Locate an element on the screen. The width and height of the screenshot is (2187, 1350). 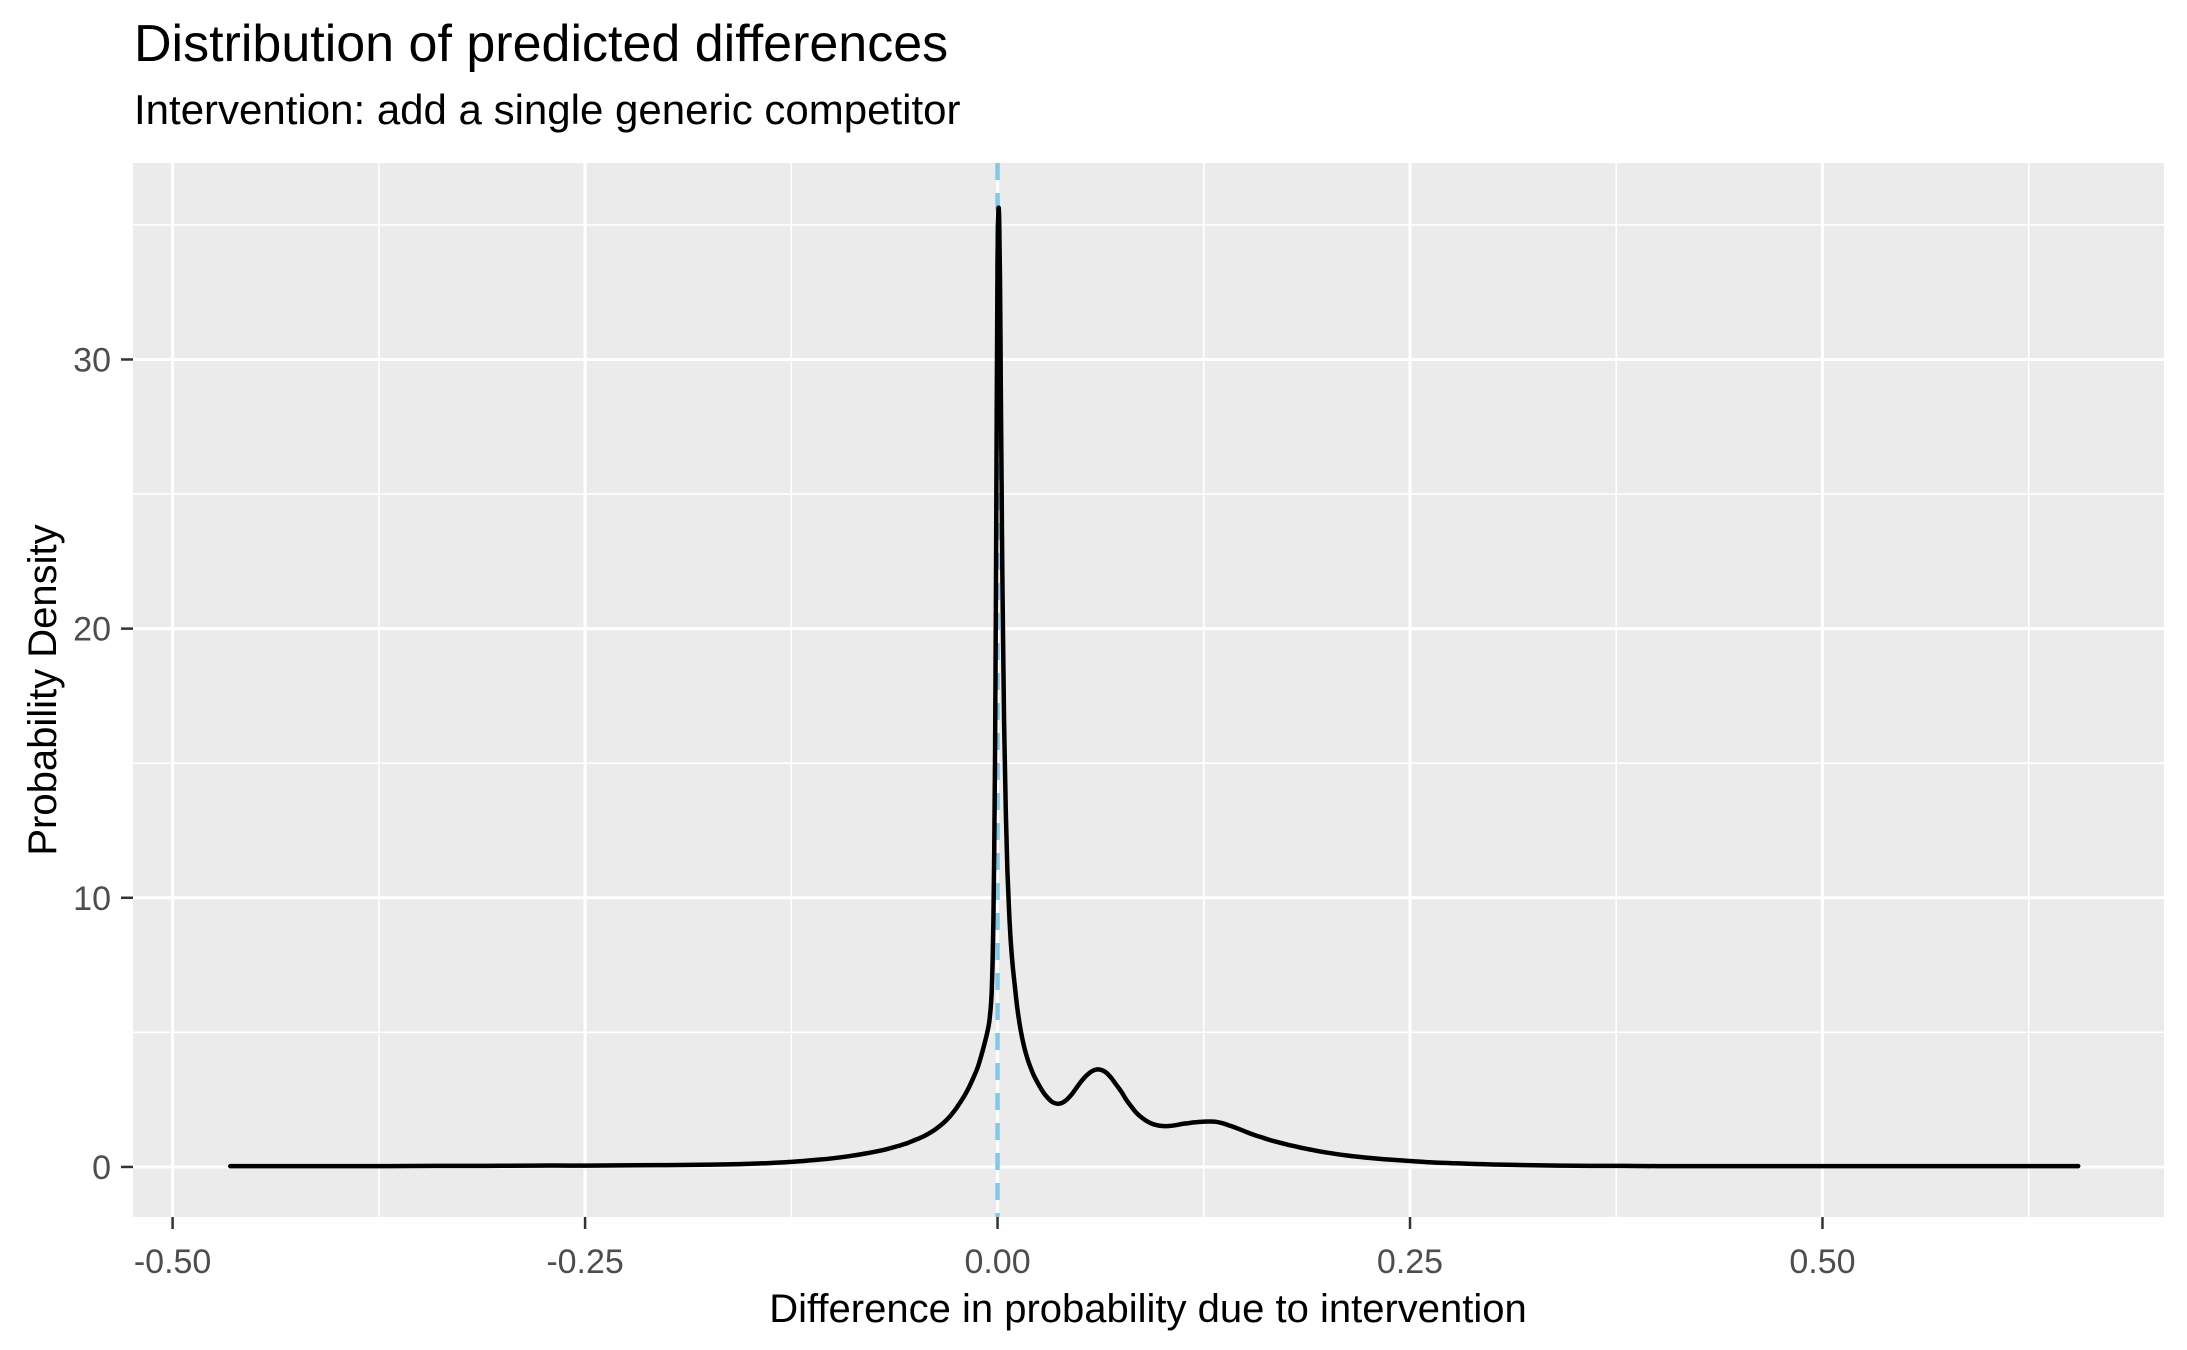
y-tick-label: 30 is located at coordinates (92, 360).